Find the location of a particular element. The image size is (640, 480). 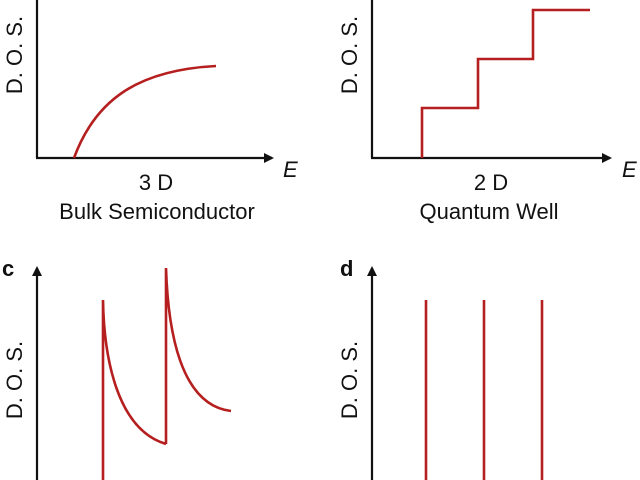

panel-b-staircase is located at coordinates (505, 83).